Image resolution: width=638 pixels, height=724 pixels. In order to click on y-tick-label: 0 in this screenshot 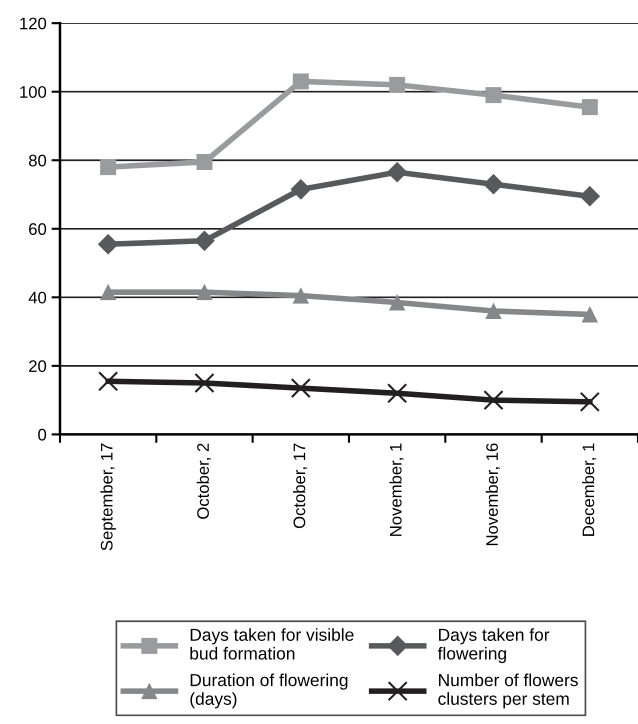, I will do `click(42, 434)`.